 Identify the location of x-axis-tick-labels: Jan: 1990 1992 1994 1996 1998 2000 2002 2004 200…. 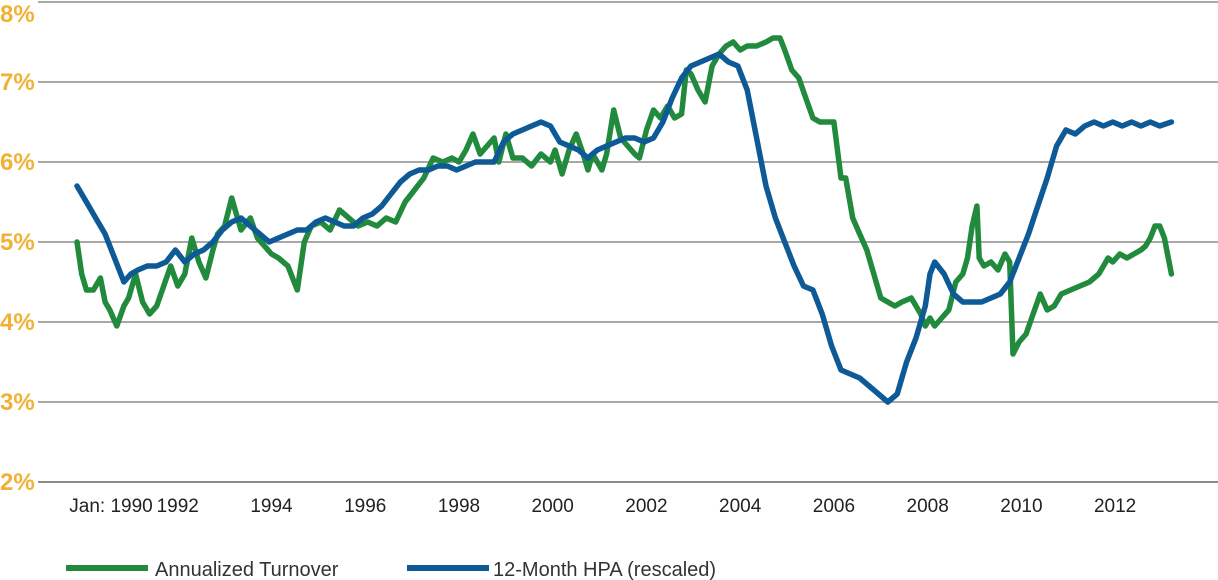
(602, 506).